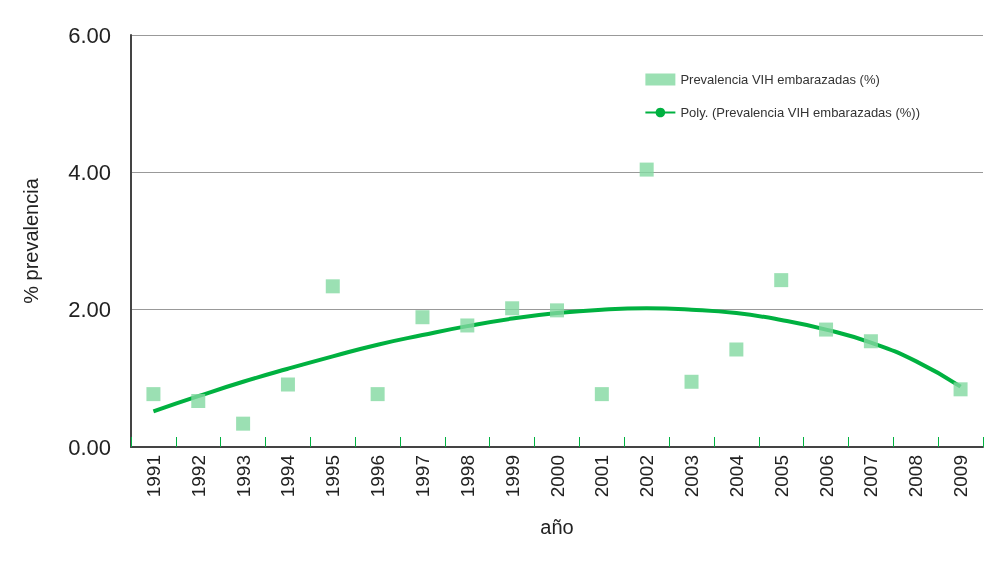 The height and width of the screenshot is (577, 1003). I want to click on x-tick-label: 2009, so click(961, 476).